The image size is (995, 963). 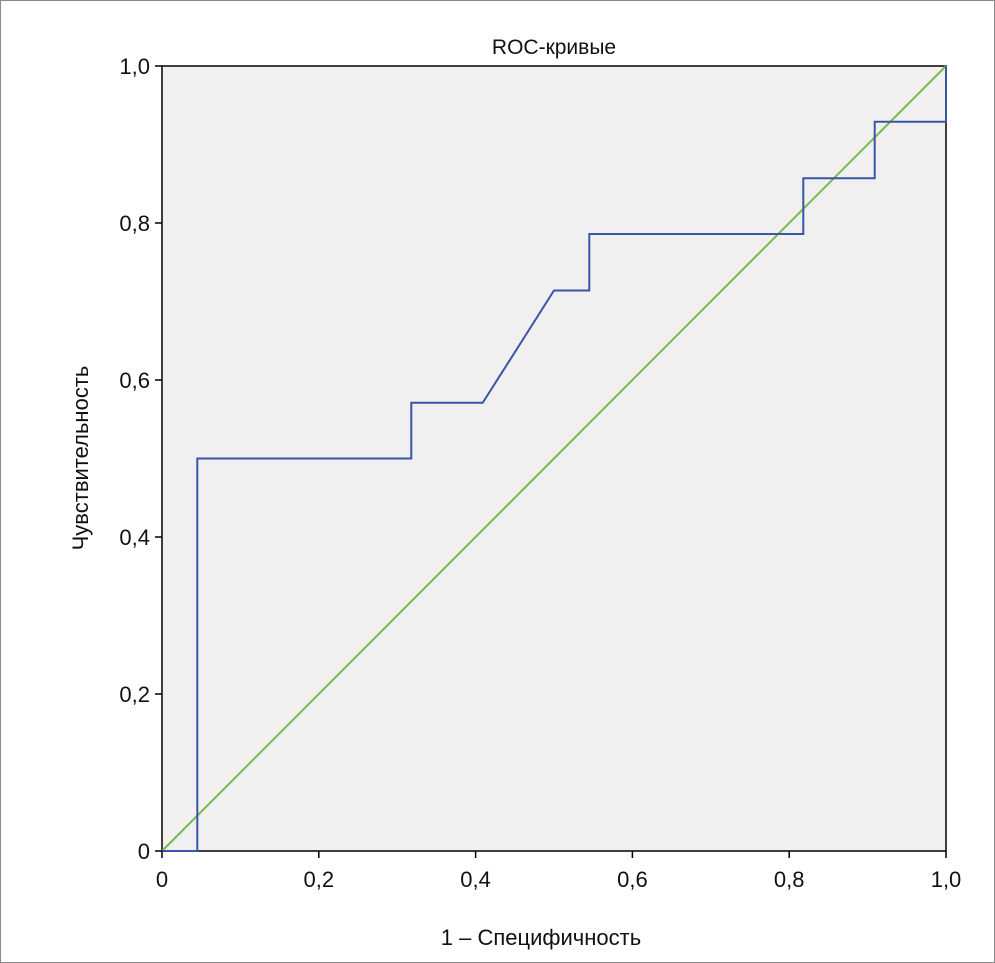 What do you see at coordinates (134, 380) in the screenshot?
I see `y-tick-label: 0,6` at bounding box center [134, 380].